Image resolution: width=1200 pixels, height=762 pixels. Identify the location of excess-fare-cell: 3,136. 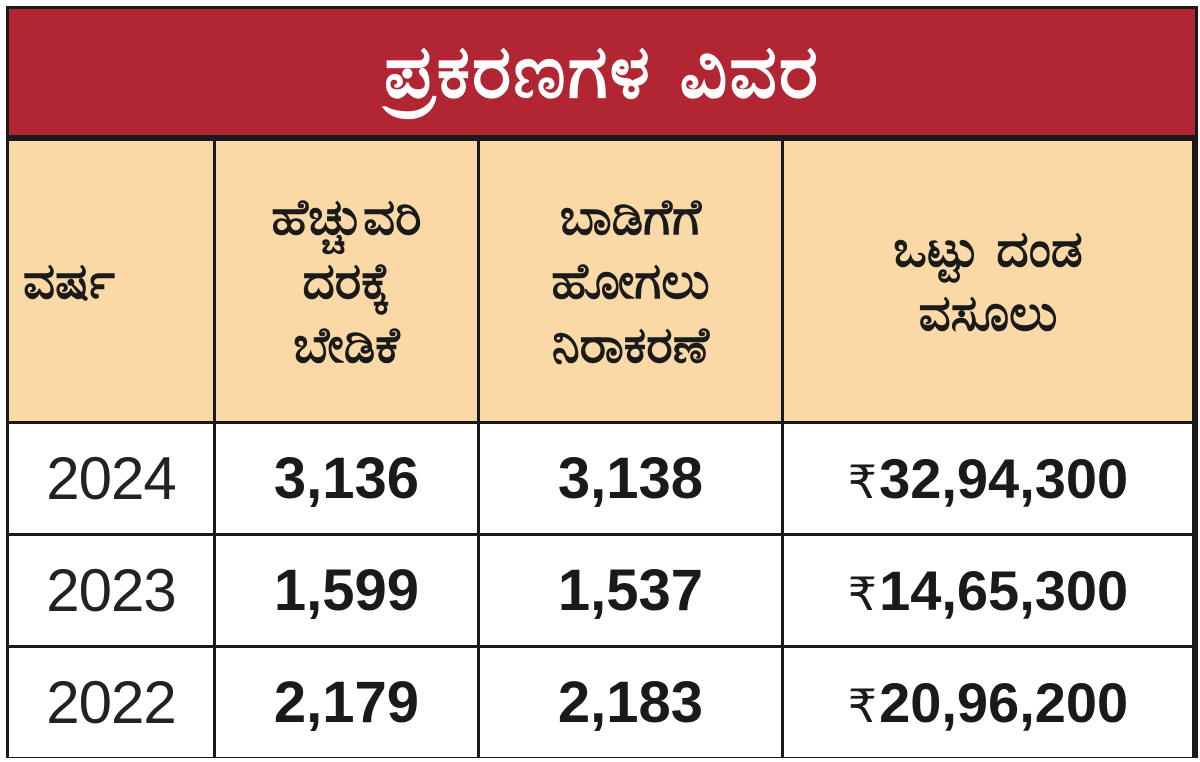
(346, 478).